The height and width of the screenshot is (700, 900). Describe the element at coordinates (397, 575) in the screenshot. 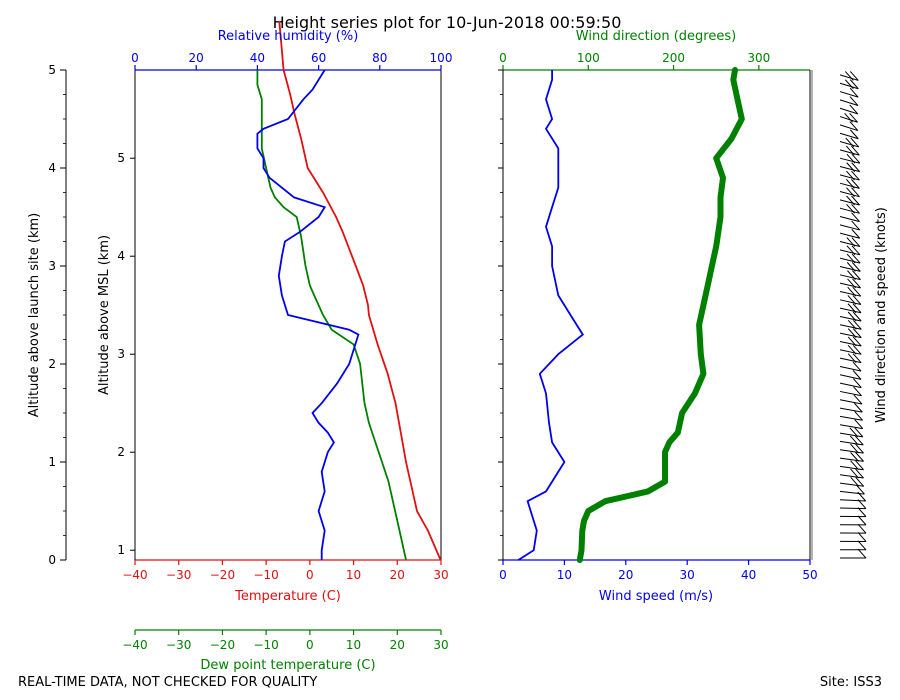

I see `temperature-tick-label: 20` at that location.